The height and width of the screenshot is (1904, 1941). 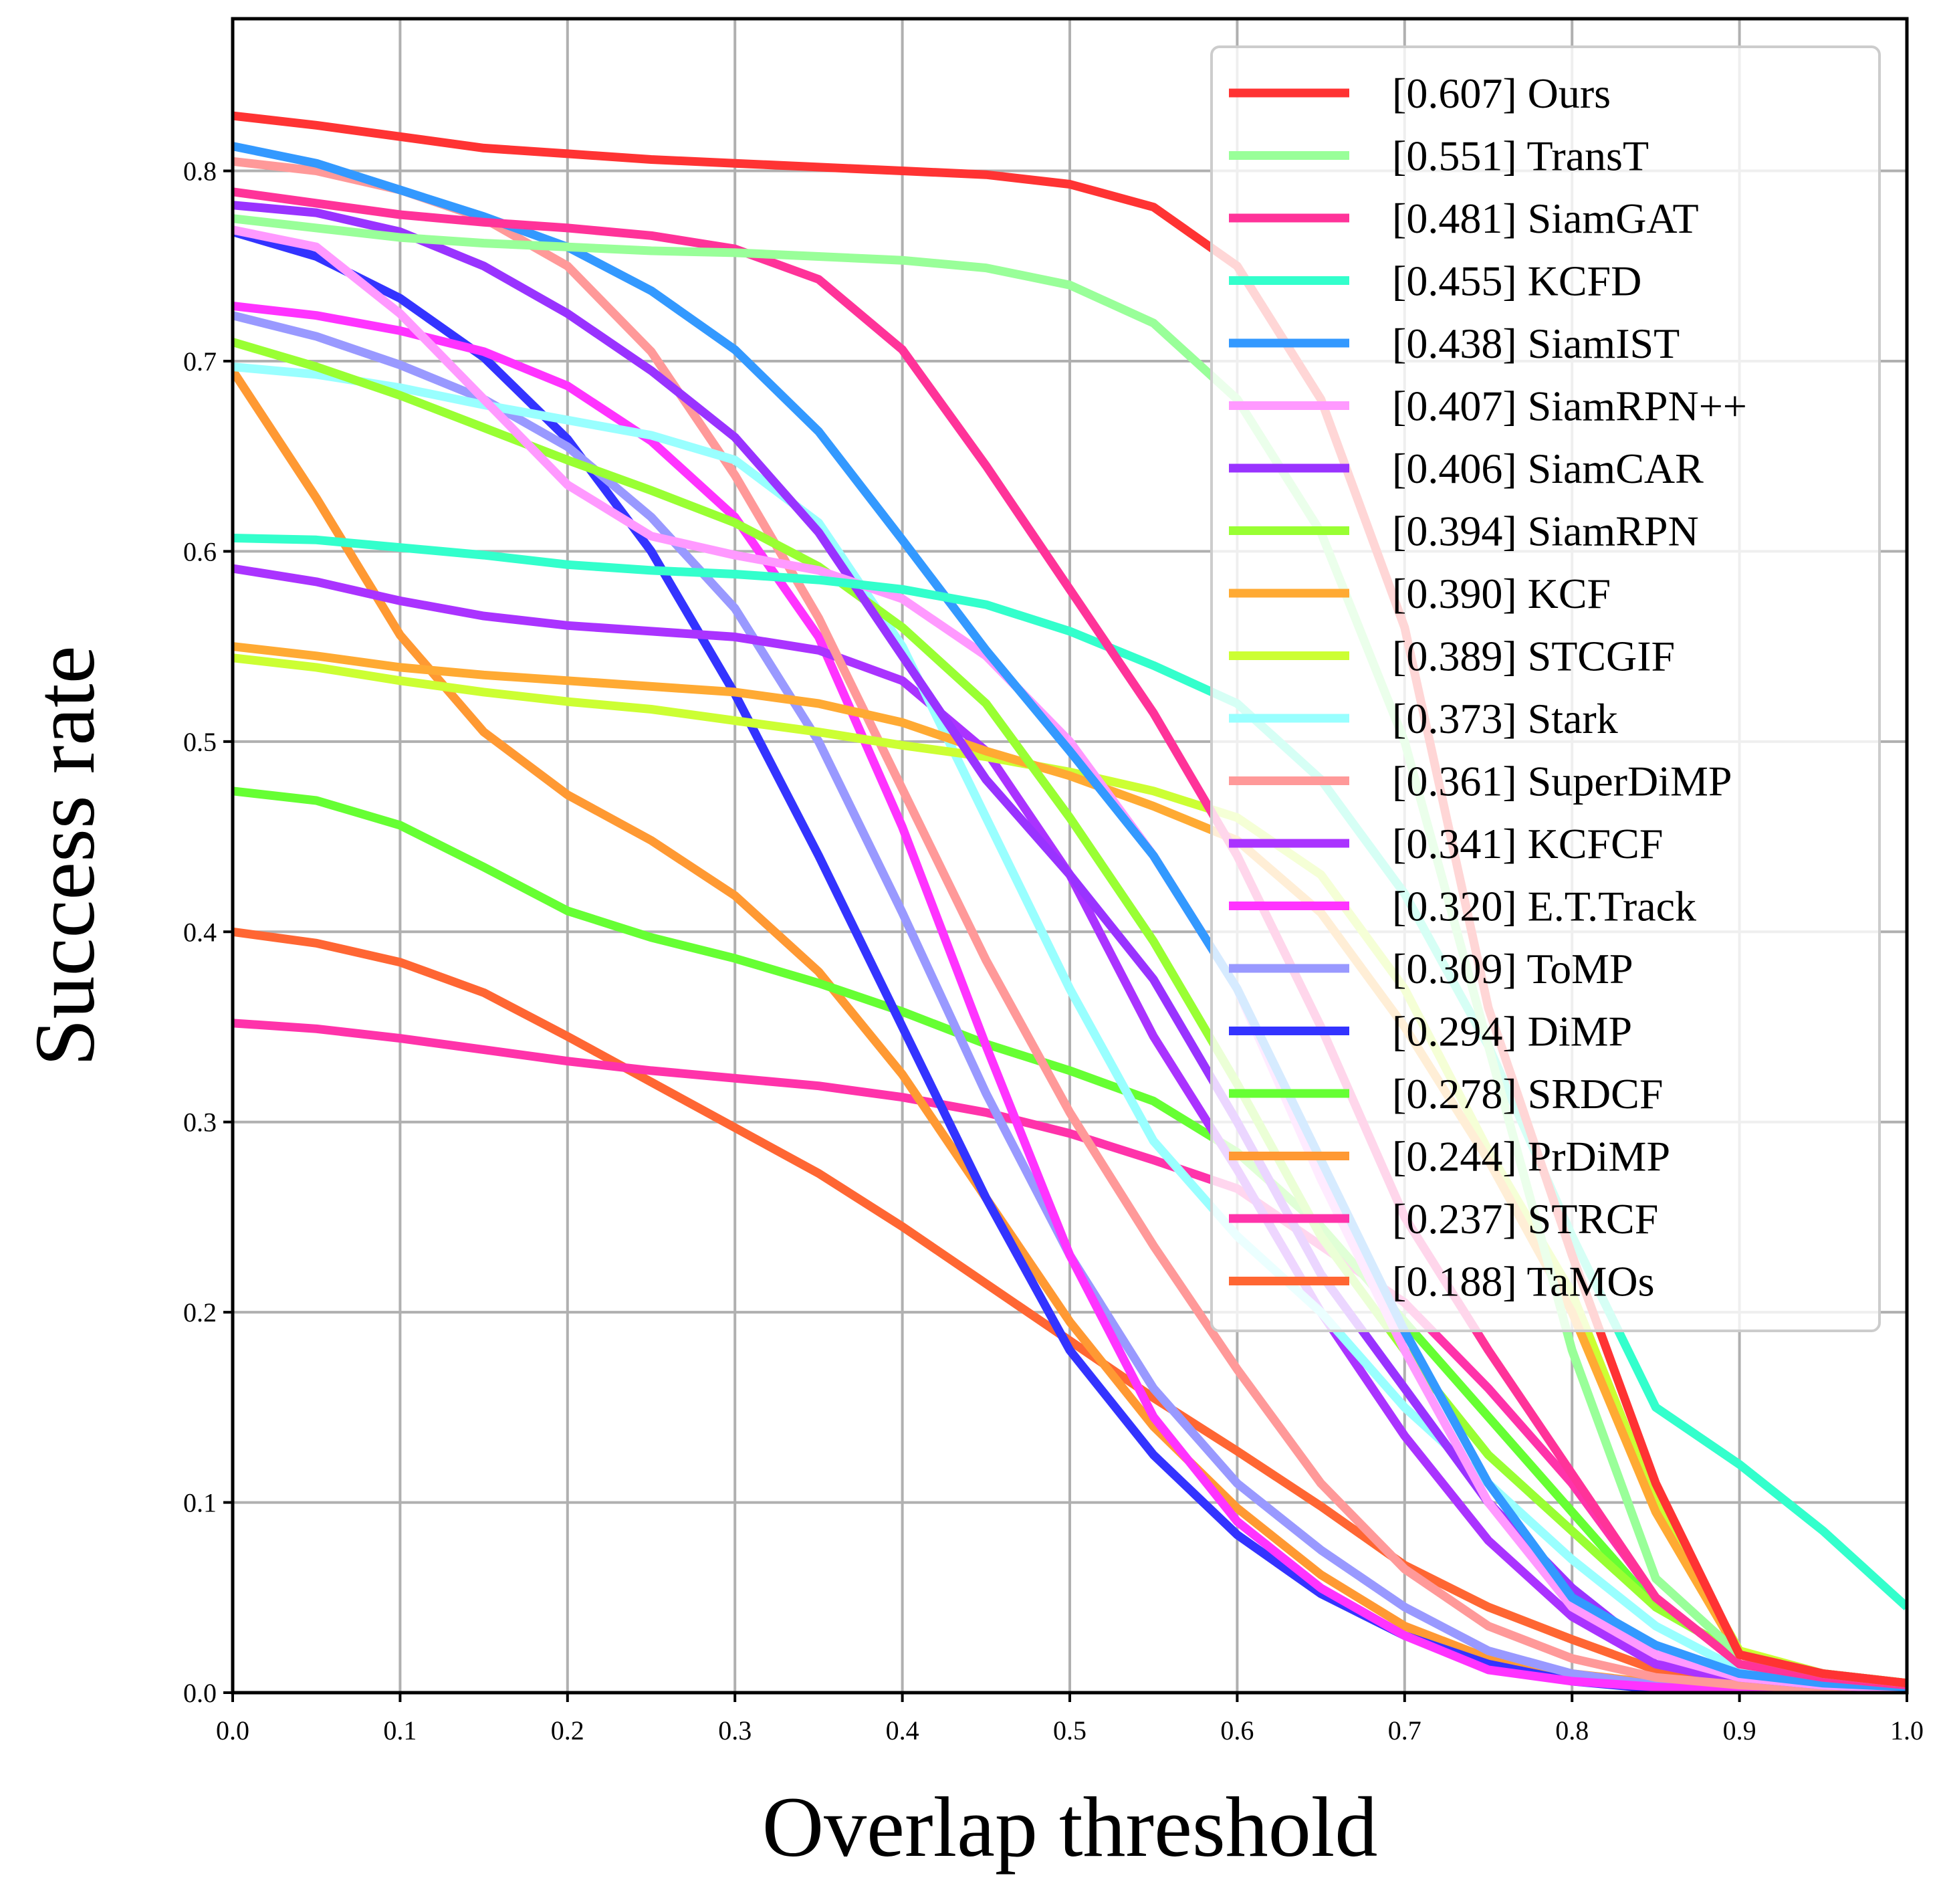 What do you see at coordinates (1569, 407) in the screenshot?
I see `legend-label: [0.407] SiamRPN++` at bounding box center [1569, 407].